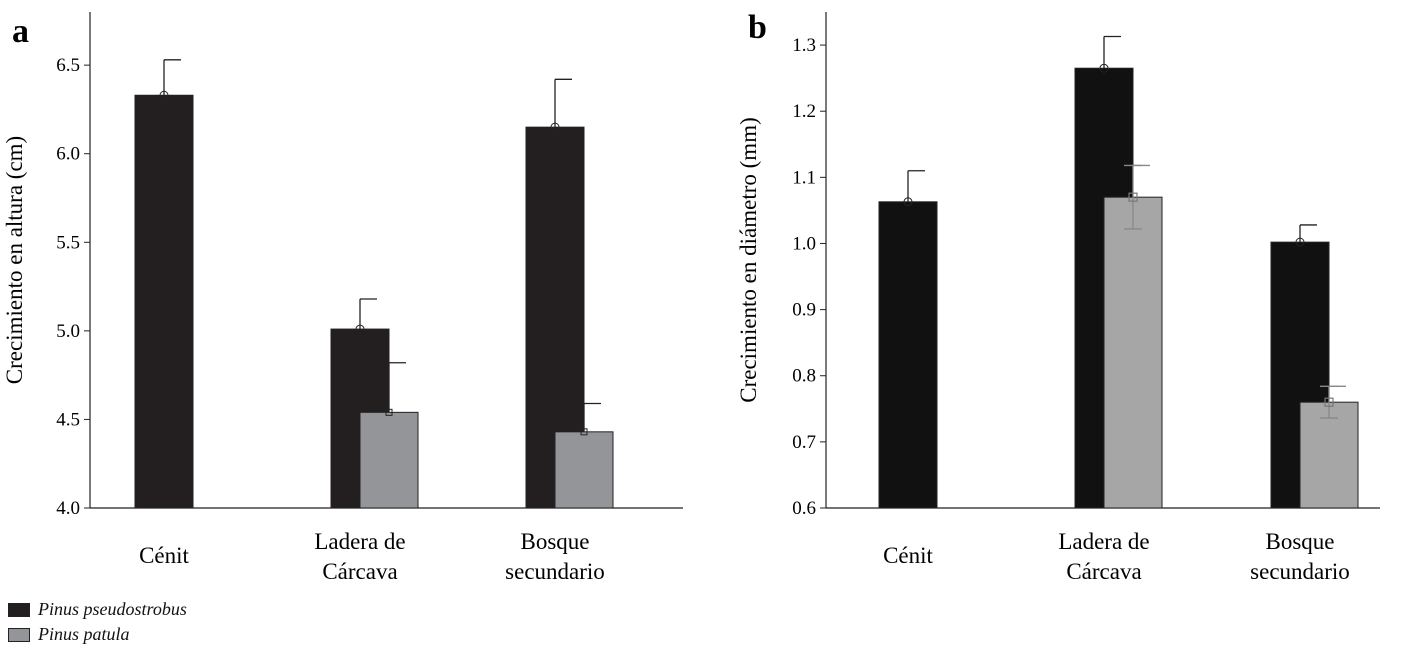 The width and height of the screenshot is (1405, 649). I want to click on y-tick-label: 6.5, so click(68, 65).